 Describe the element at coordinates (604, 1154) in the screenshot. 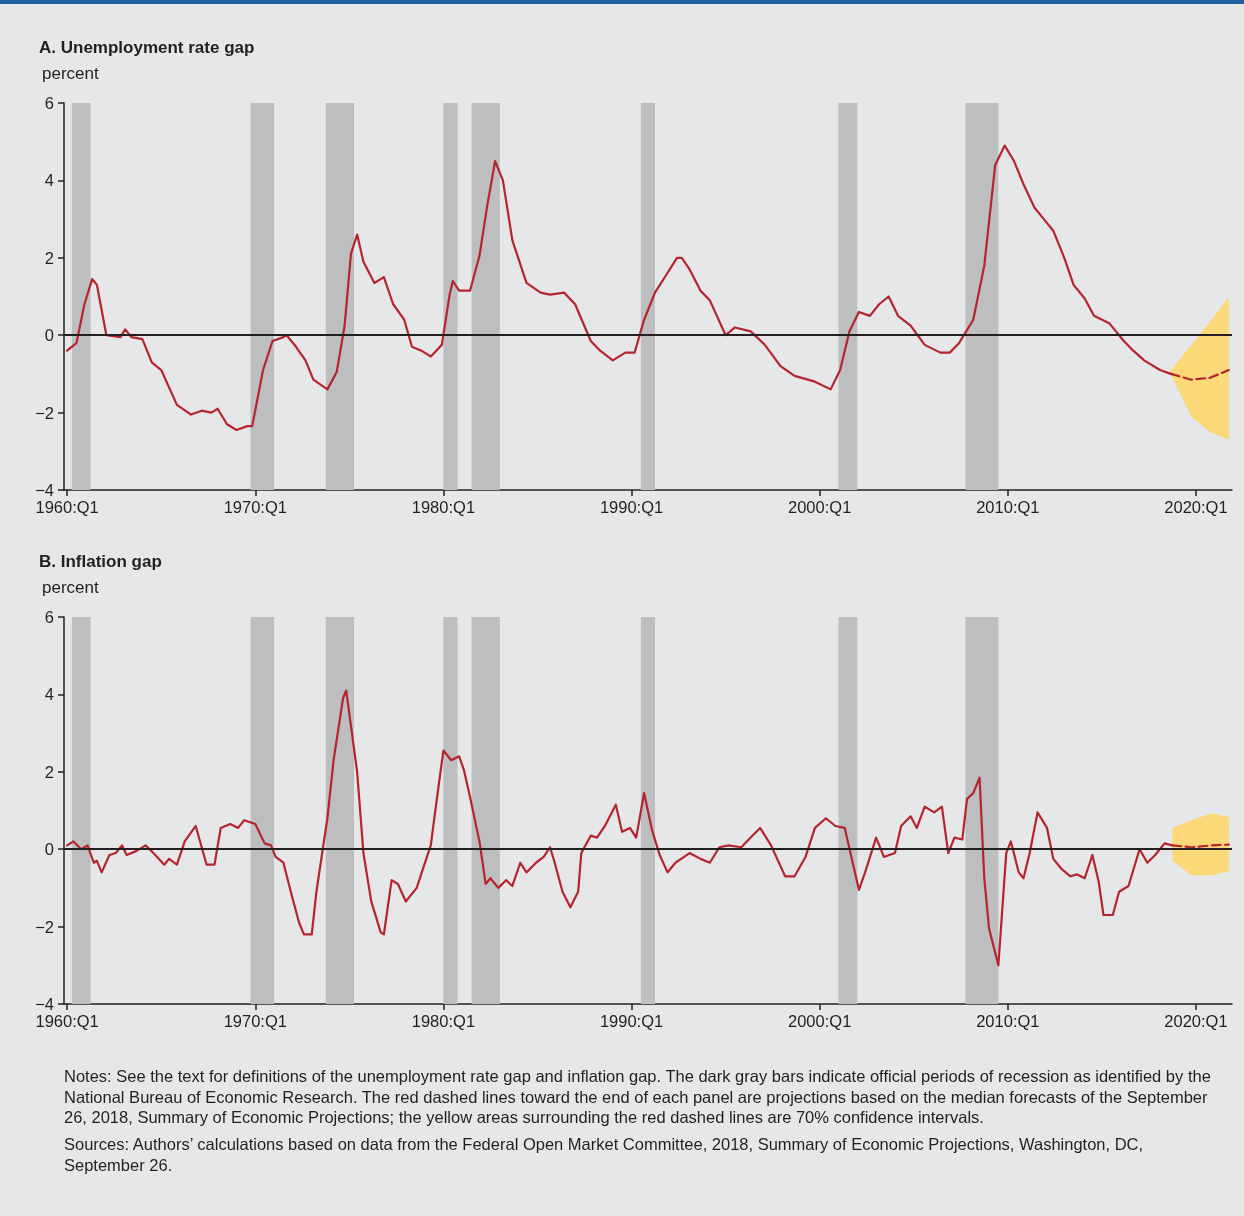

I see `source-note: Sources: Authors’ calculations based on data from the Federal Open Market Committee, 2018, Summary of Economic Projections, Washington, DC, September 26.` at that location.